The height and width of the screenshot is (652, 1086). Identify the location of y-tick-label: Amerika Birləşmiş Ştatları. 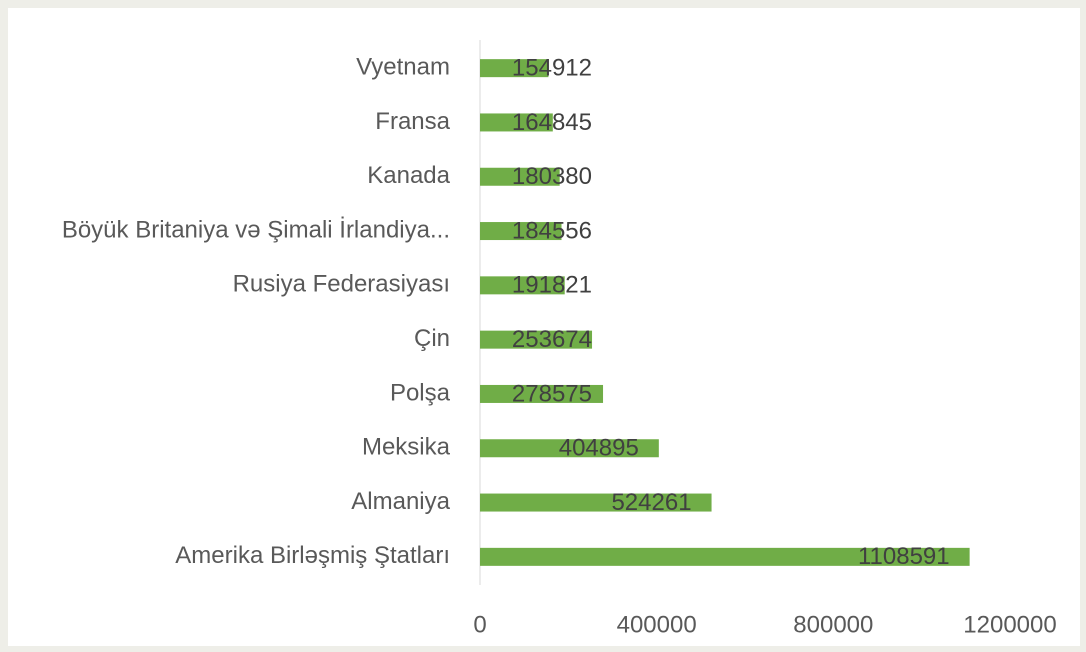
(312, 555).